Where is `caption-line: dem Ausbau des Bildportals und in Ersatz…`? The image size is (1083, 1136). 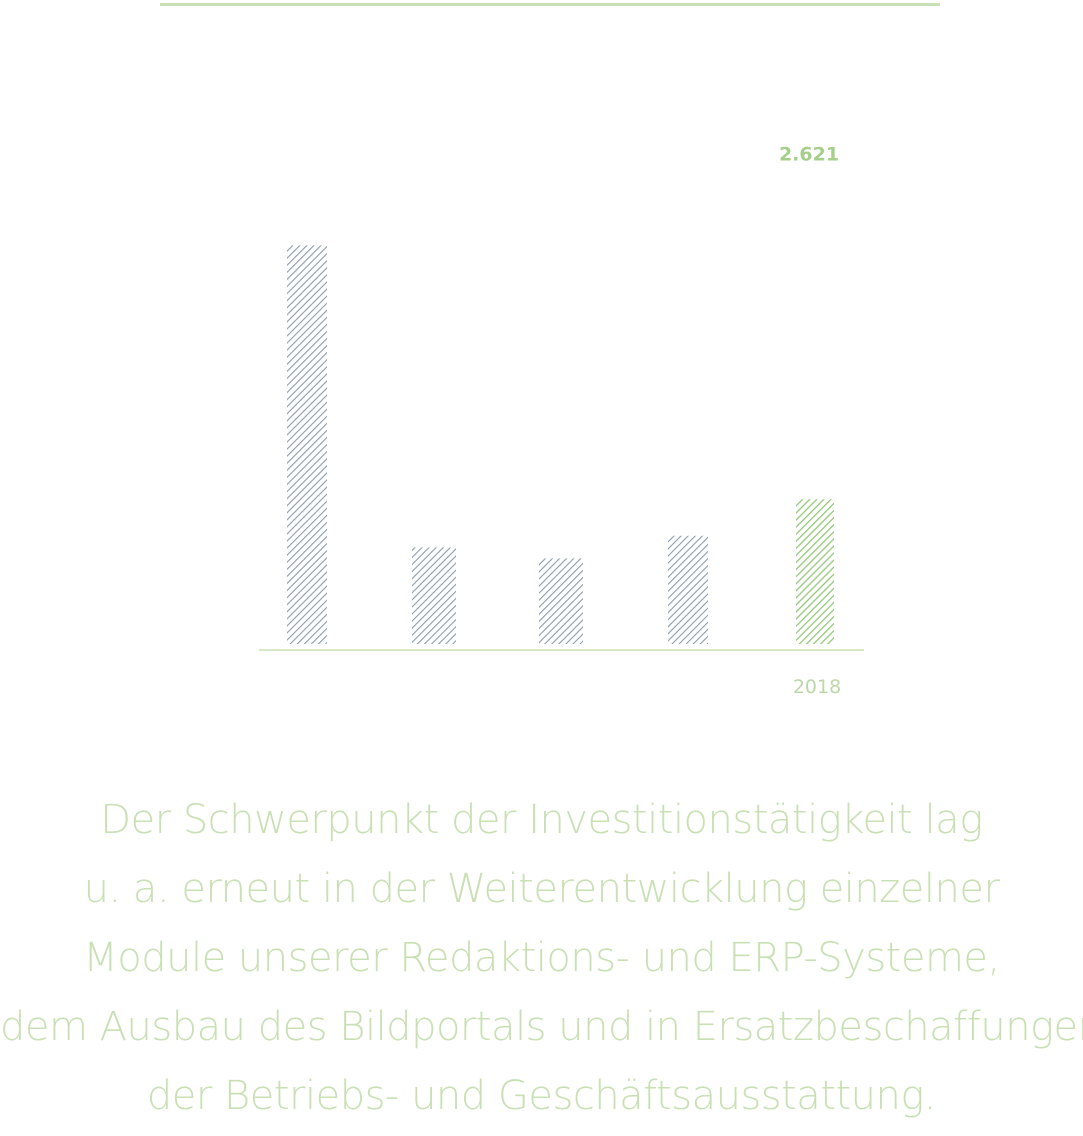
caption-line: dem Ausbau des Bildportals und in Ersatz… is located at coordinates (541, 1027).